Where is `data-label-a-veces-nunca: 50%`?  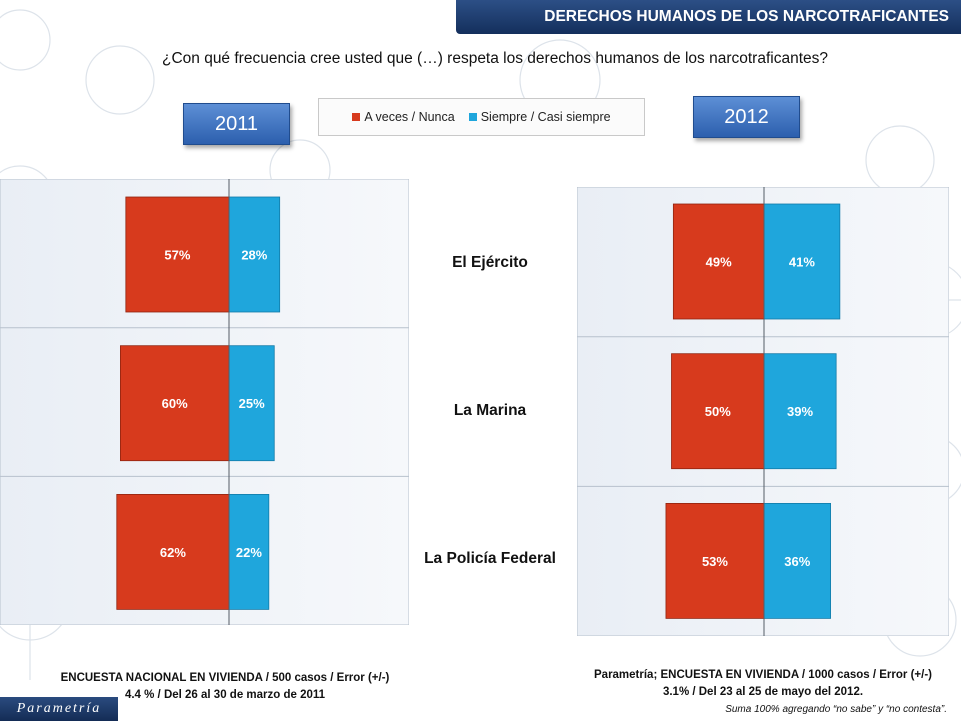 data-label-a-veces-nunca: 50% is located at coordinates (718, 411).